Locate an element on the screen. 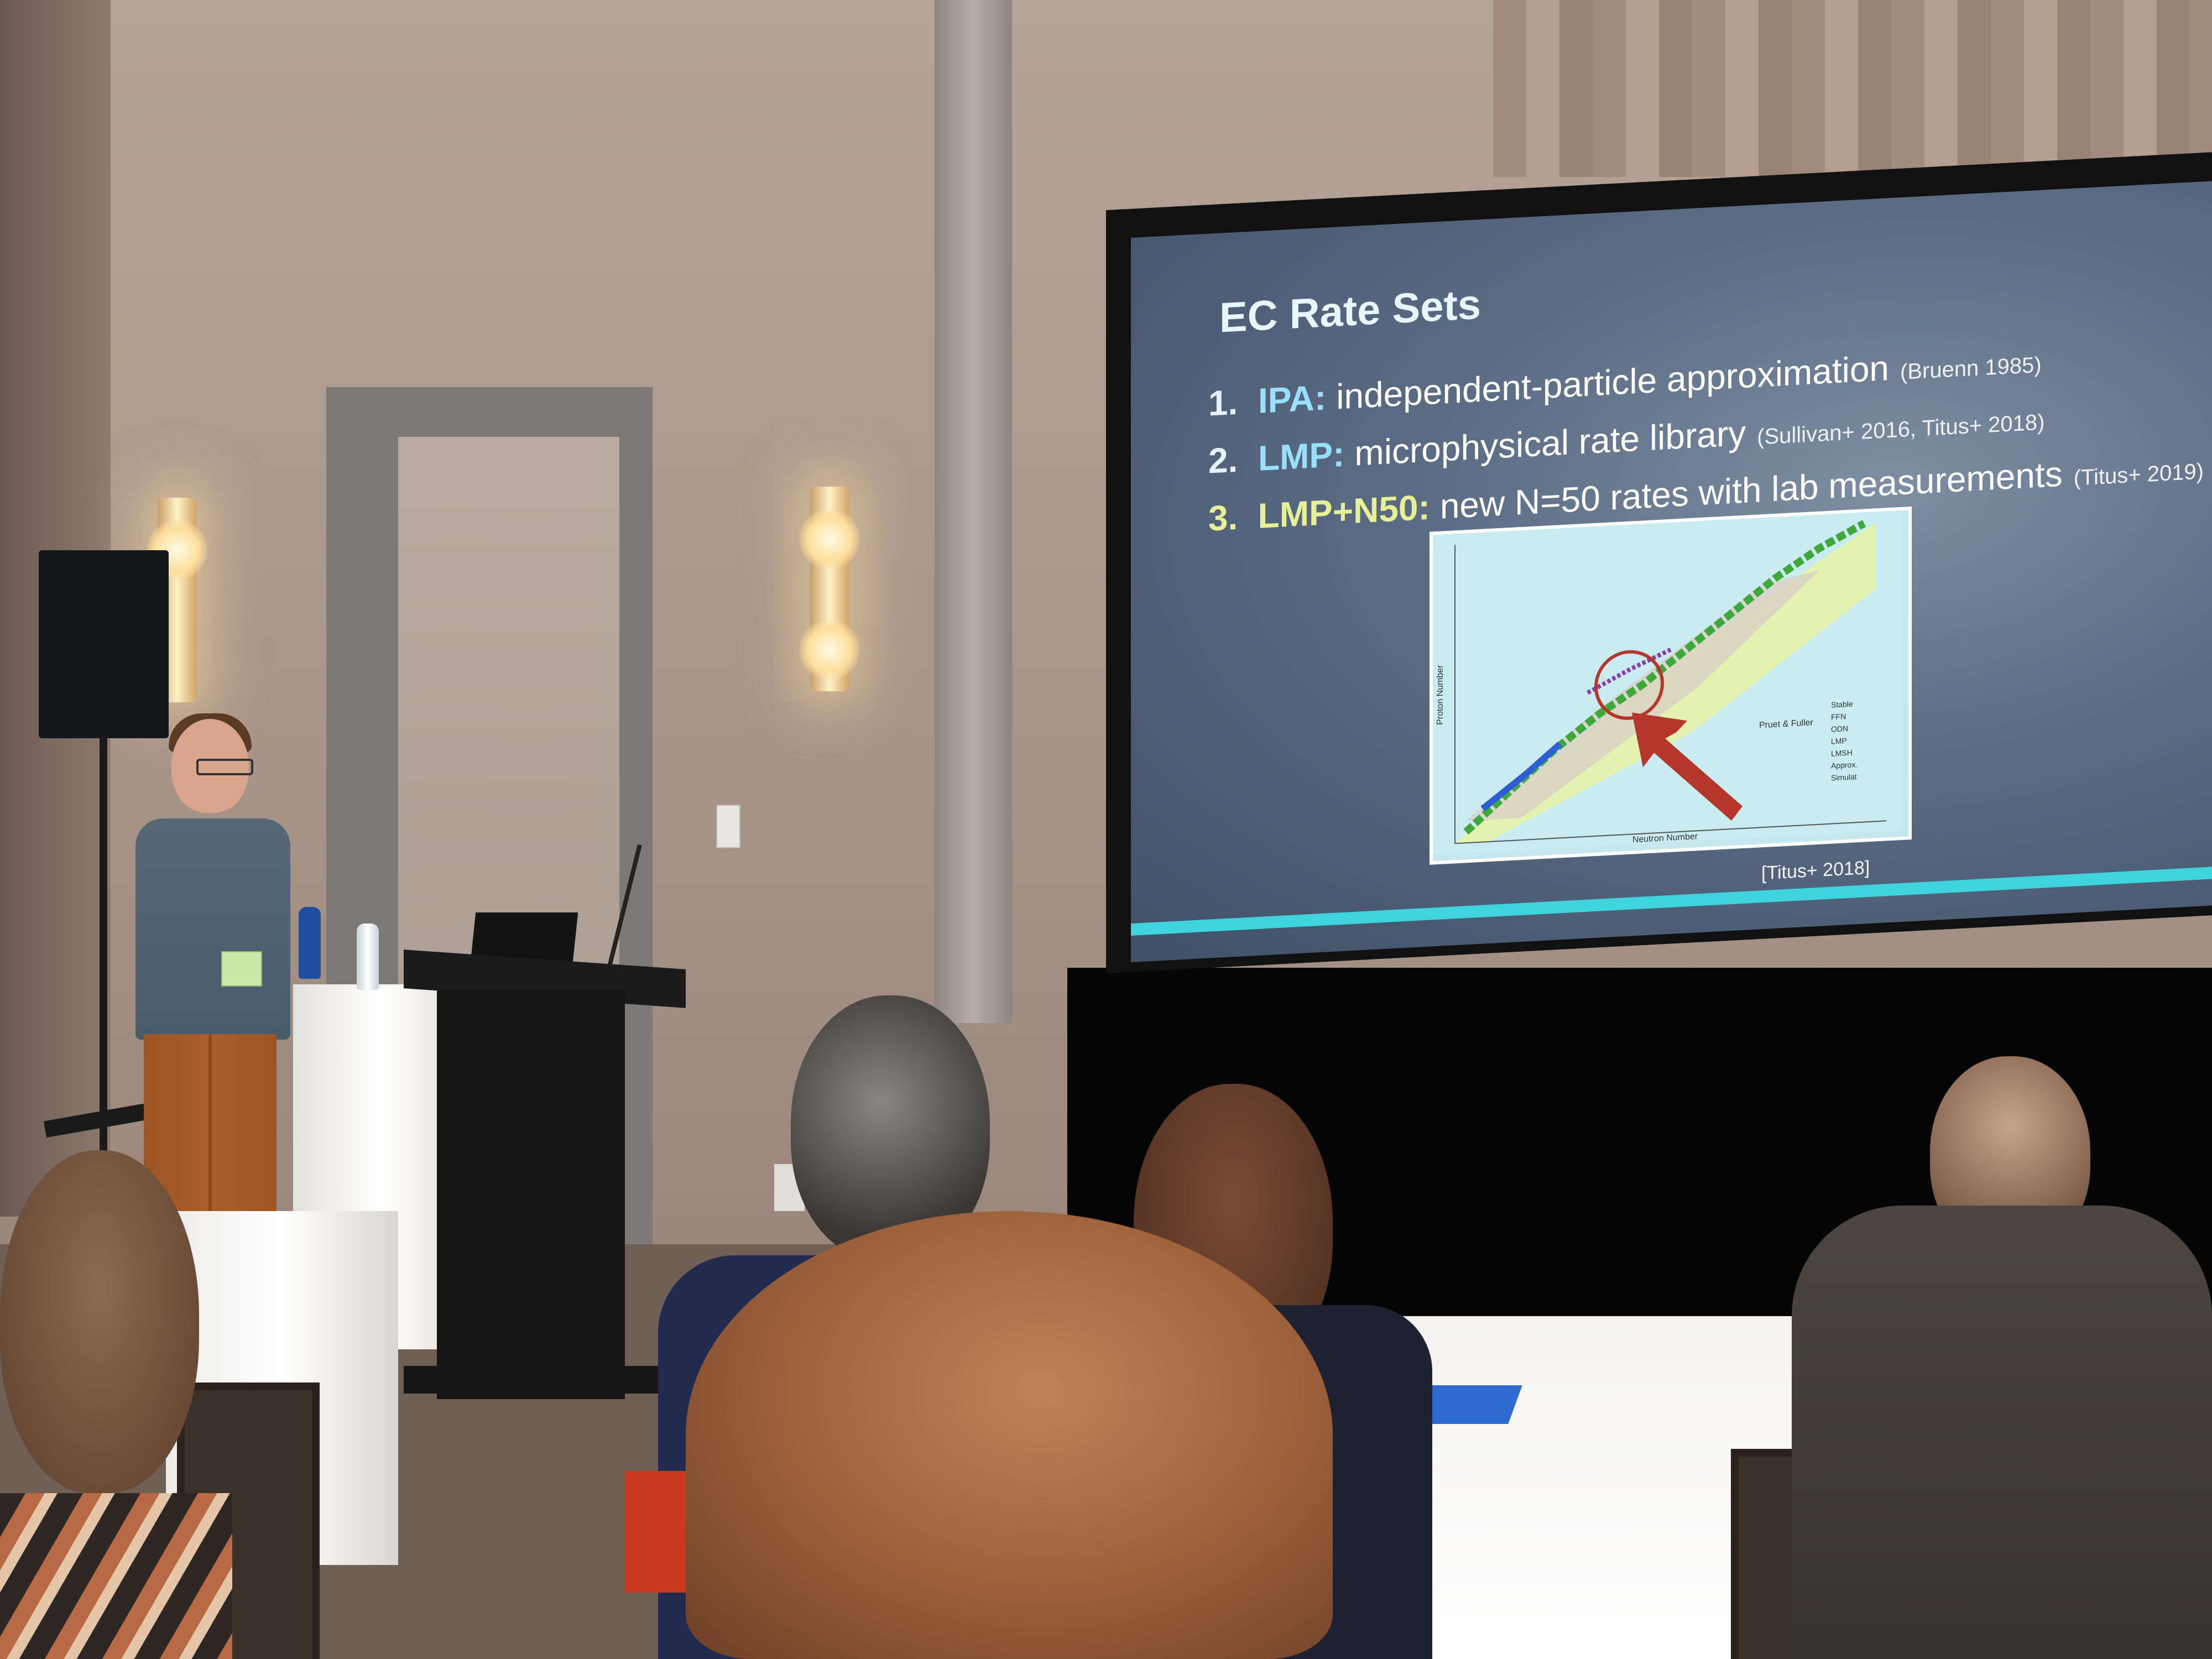 This screenshot has width=2212, height=1659. item-citation: (Sullivan+ 2016, Titus+ 2018) is located at coordinates (1901, 430).